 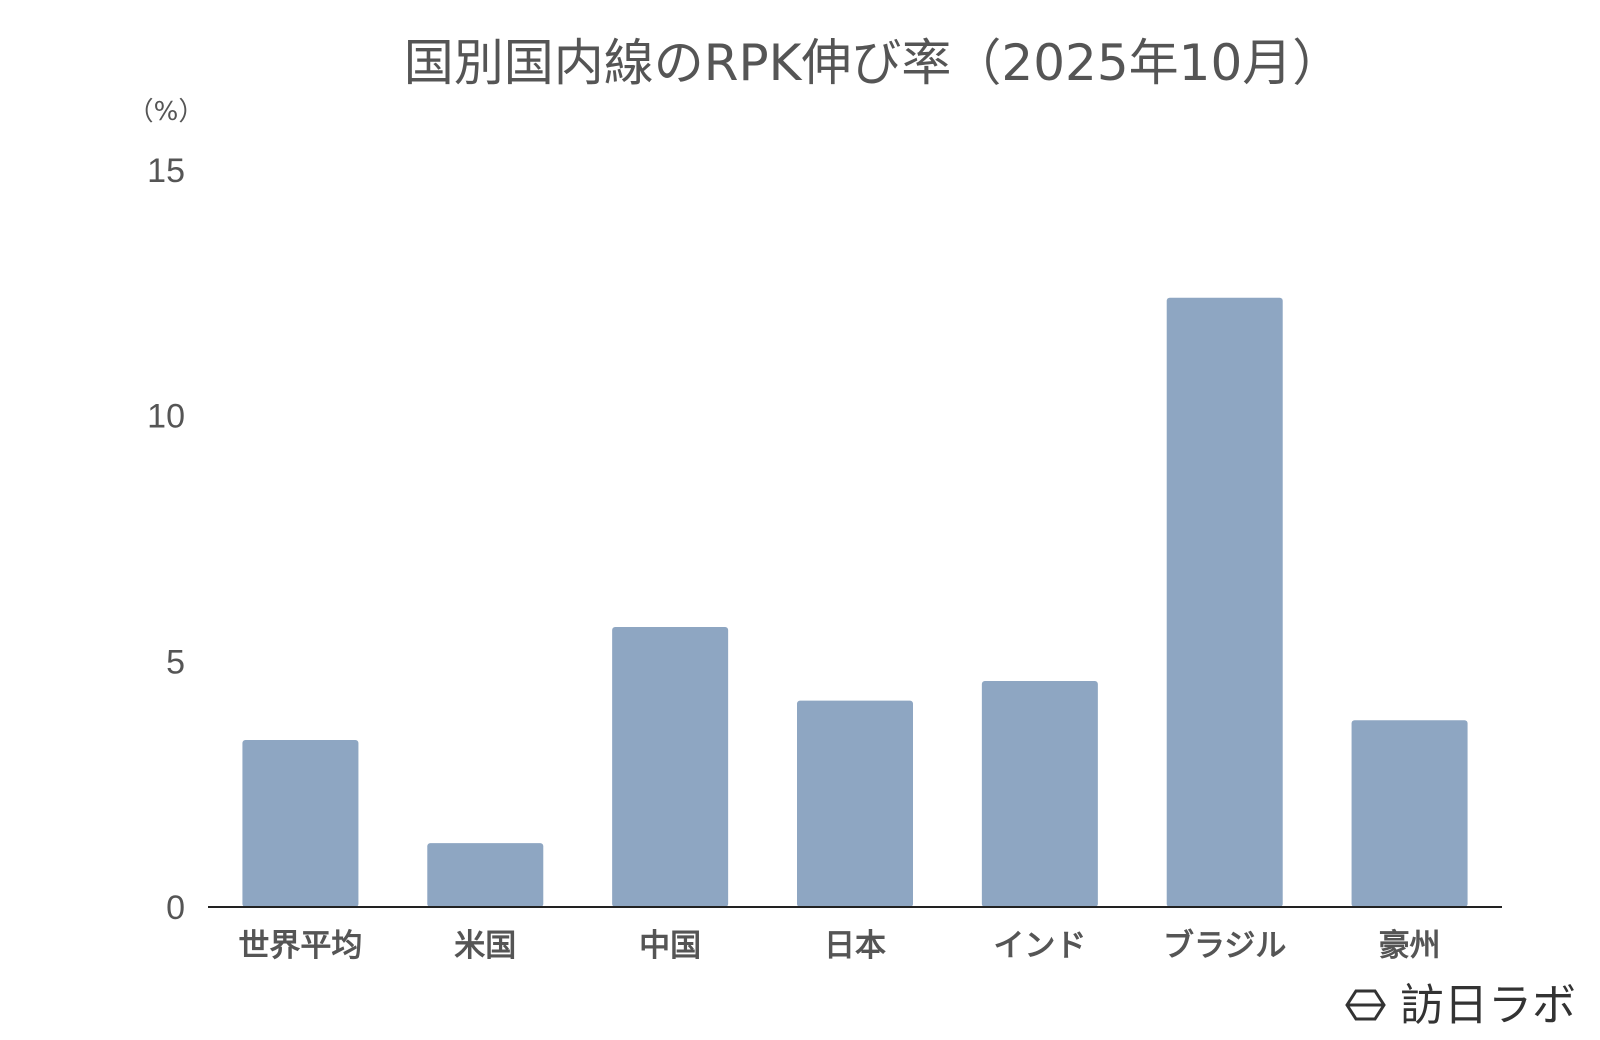 What do you see at coordinates (1039, 946) in the screenshot?
I see `x-tick-label: インド` at bounding box center [1039, 946].